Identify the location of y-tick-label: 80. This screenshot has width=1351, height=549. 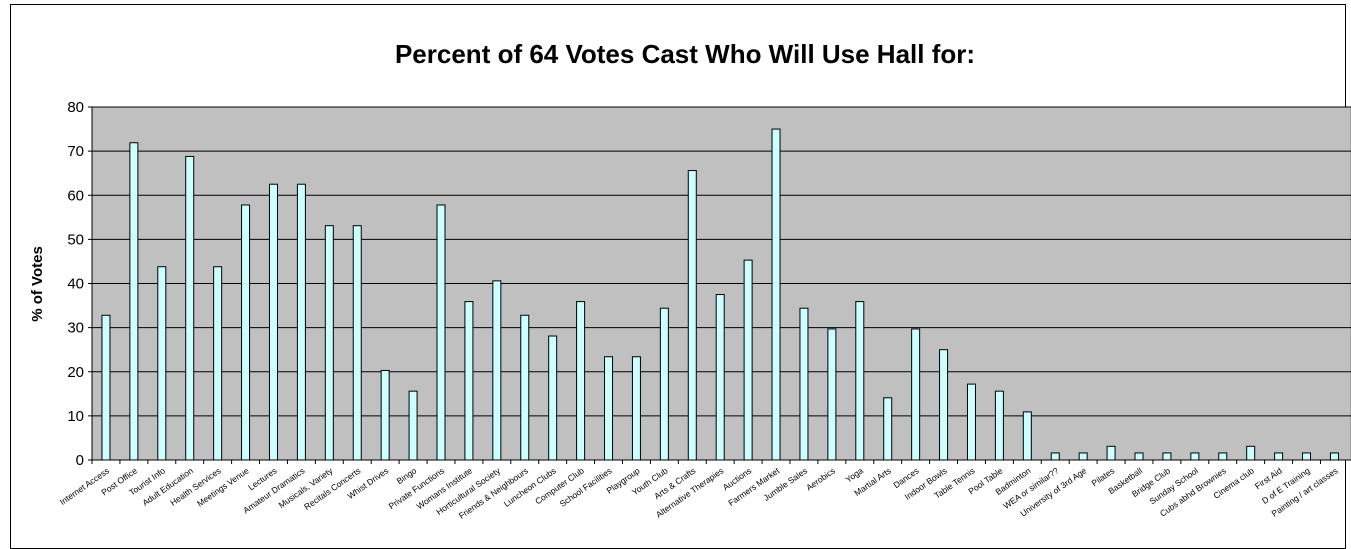
(75, 107).